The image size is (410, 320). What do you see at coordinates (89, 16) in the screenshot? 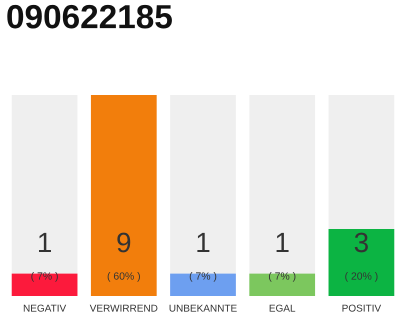
I see `chart-title: 090622185` at bounding box center [89, 16].